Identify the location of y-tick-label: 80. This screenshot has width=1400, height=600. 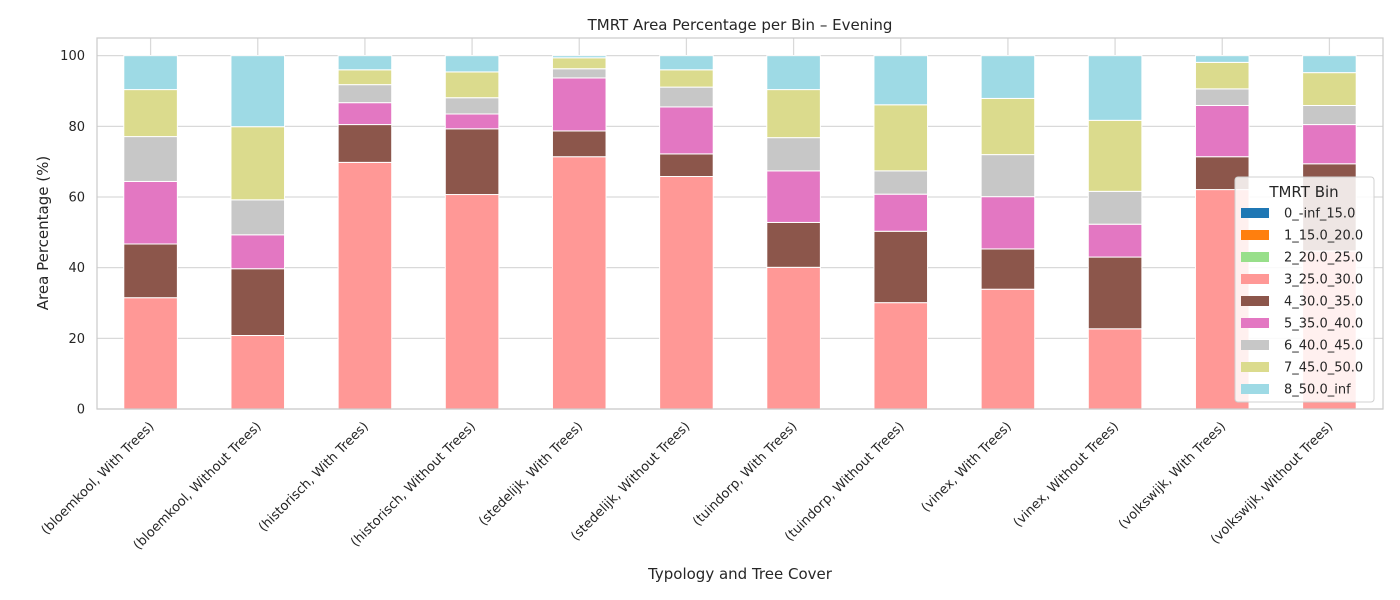
(76, 127).